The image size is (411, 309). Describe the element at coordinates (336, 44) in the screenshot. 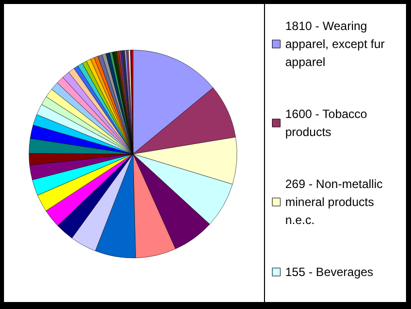

I see `legend-label: 1810 - Wearing apparel, except fur apparel` at that location.